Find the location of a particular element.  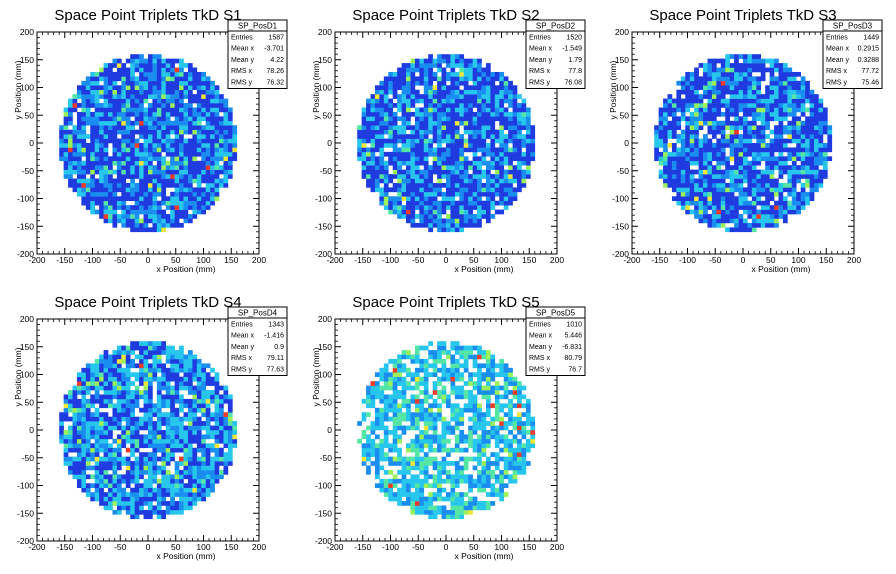

stats-value: 76.08 is located at coordinates (573, 83).